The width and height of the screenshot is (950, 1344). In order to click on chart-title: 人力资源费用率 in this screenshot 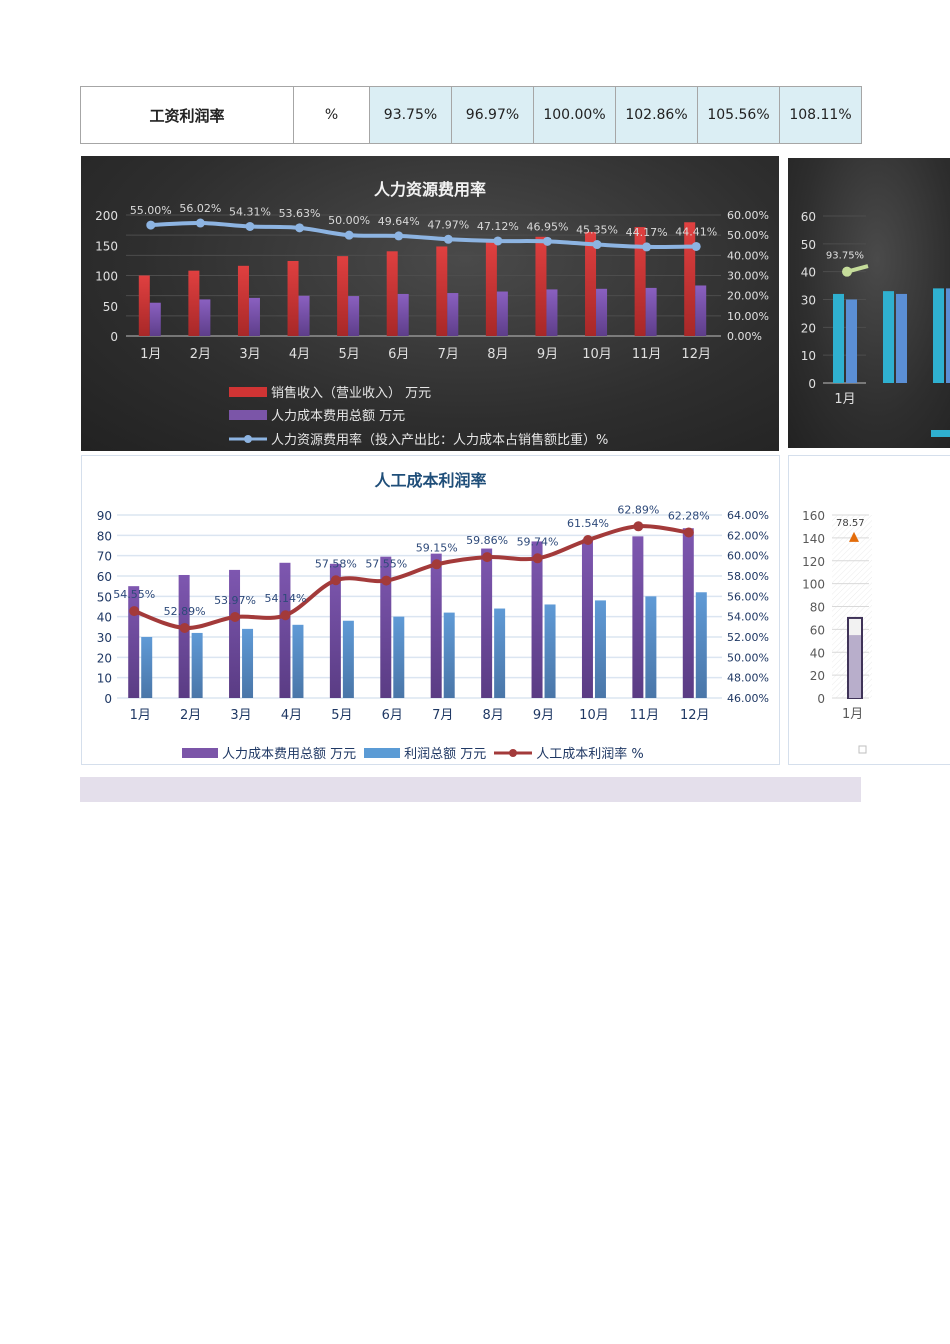, I will do `click(429, 189)`.